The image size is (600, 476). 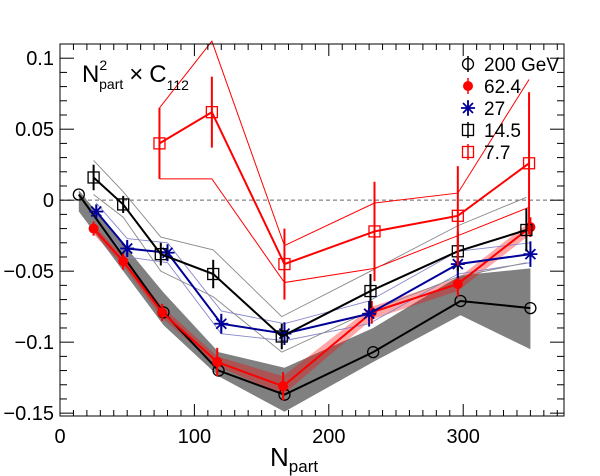 What do you see at coordinates (34, 130) in the screenshot?
I see `y-tick-label: 0.05` at bounding box center [34, 130].